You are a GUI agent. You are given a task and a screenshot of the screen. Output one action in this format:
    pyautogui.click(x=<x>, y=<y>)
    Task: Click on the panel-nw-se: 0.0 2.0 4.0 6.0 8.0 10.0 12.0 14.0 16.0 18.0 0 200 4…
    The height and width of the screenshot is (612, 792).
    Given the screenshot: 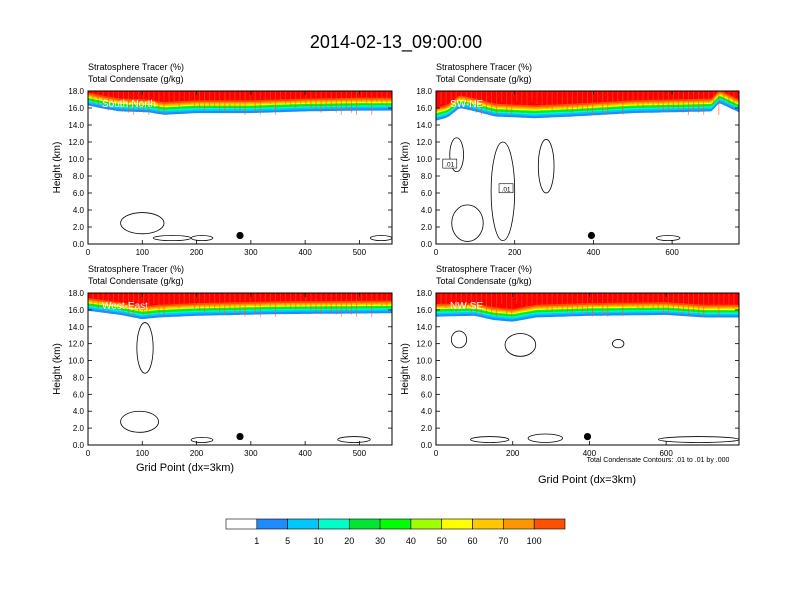 What is the action you would take?
    pyautogui.click(x=570, y=361)
    